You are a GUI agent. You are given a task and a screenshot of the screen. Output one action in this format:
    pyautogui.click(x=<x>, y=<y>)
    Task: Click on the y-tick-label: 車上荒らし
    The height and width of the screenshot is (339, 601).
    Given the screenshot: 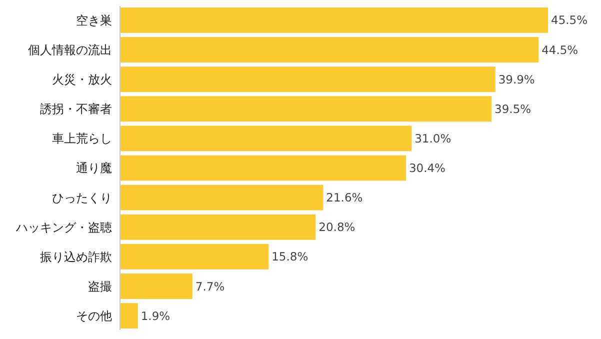 What is the action you would take?
    pyautogui.click(x=82, y=139)
    